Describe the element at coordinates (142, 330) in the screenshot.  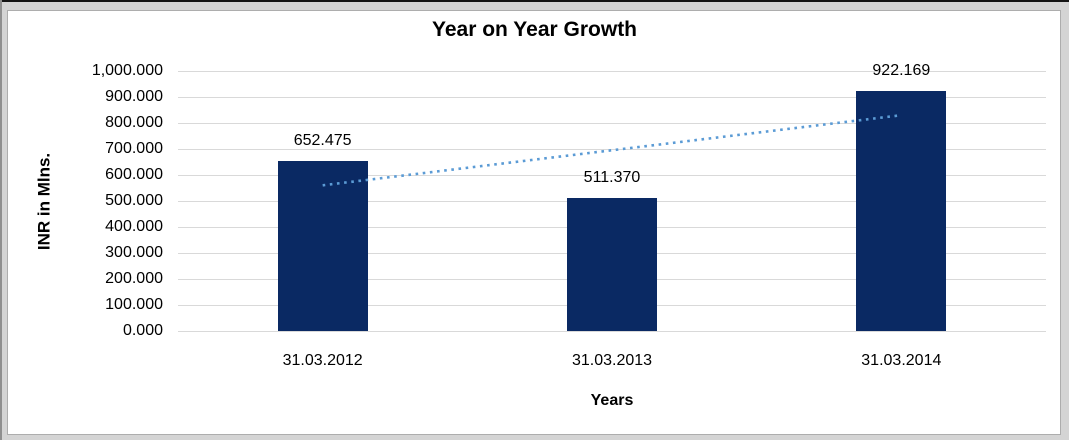
I see `y-axis-tick-label: 0.000` at that location.